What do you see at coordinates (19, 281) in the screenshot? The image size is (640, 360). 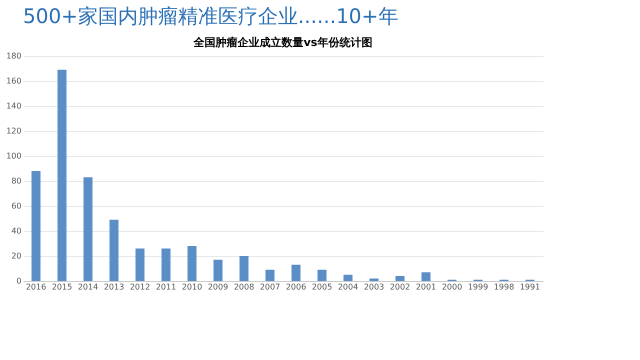 I see `y-tick-label: 0` at bounding box center [19, 281].